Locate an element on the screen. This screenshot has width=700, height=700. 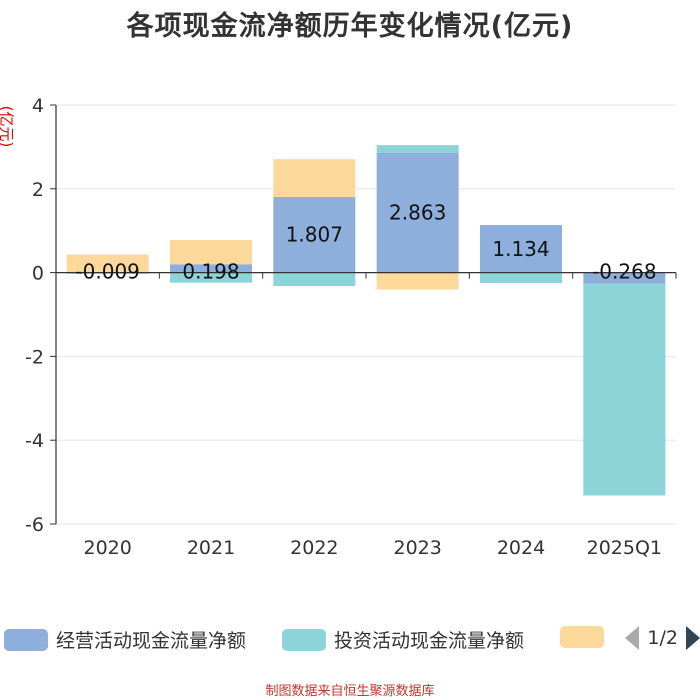
legend-pager: 1/2 is located at coordinates (662, 638).